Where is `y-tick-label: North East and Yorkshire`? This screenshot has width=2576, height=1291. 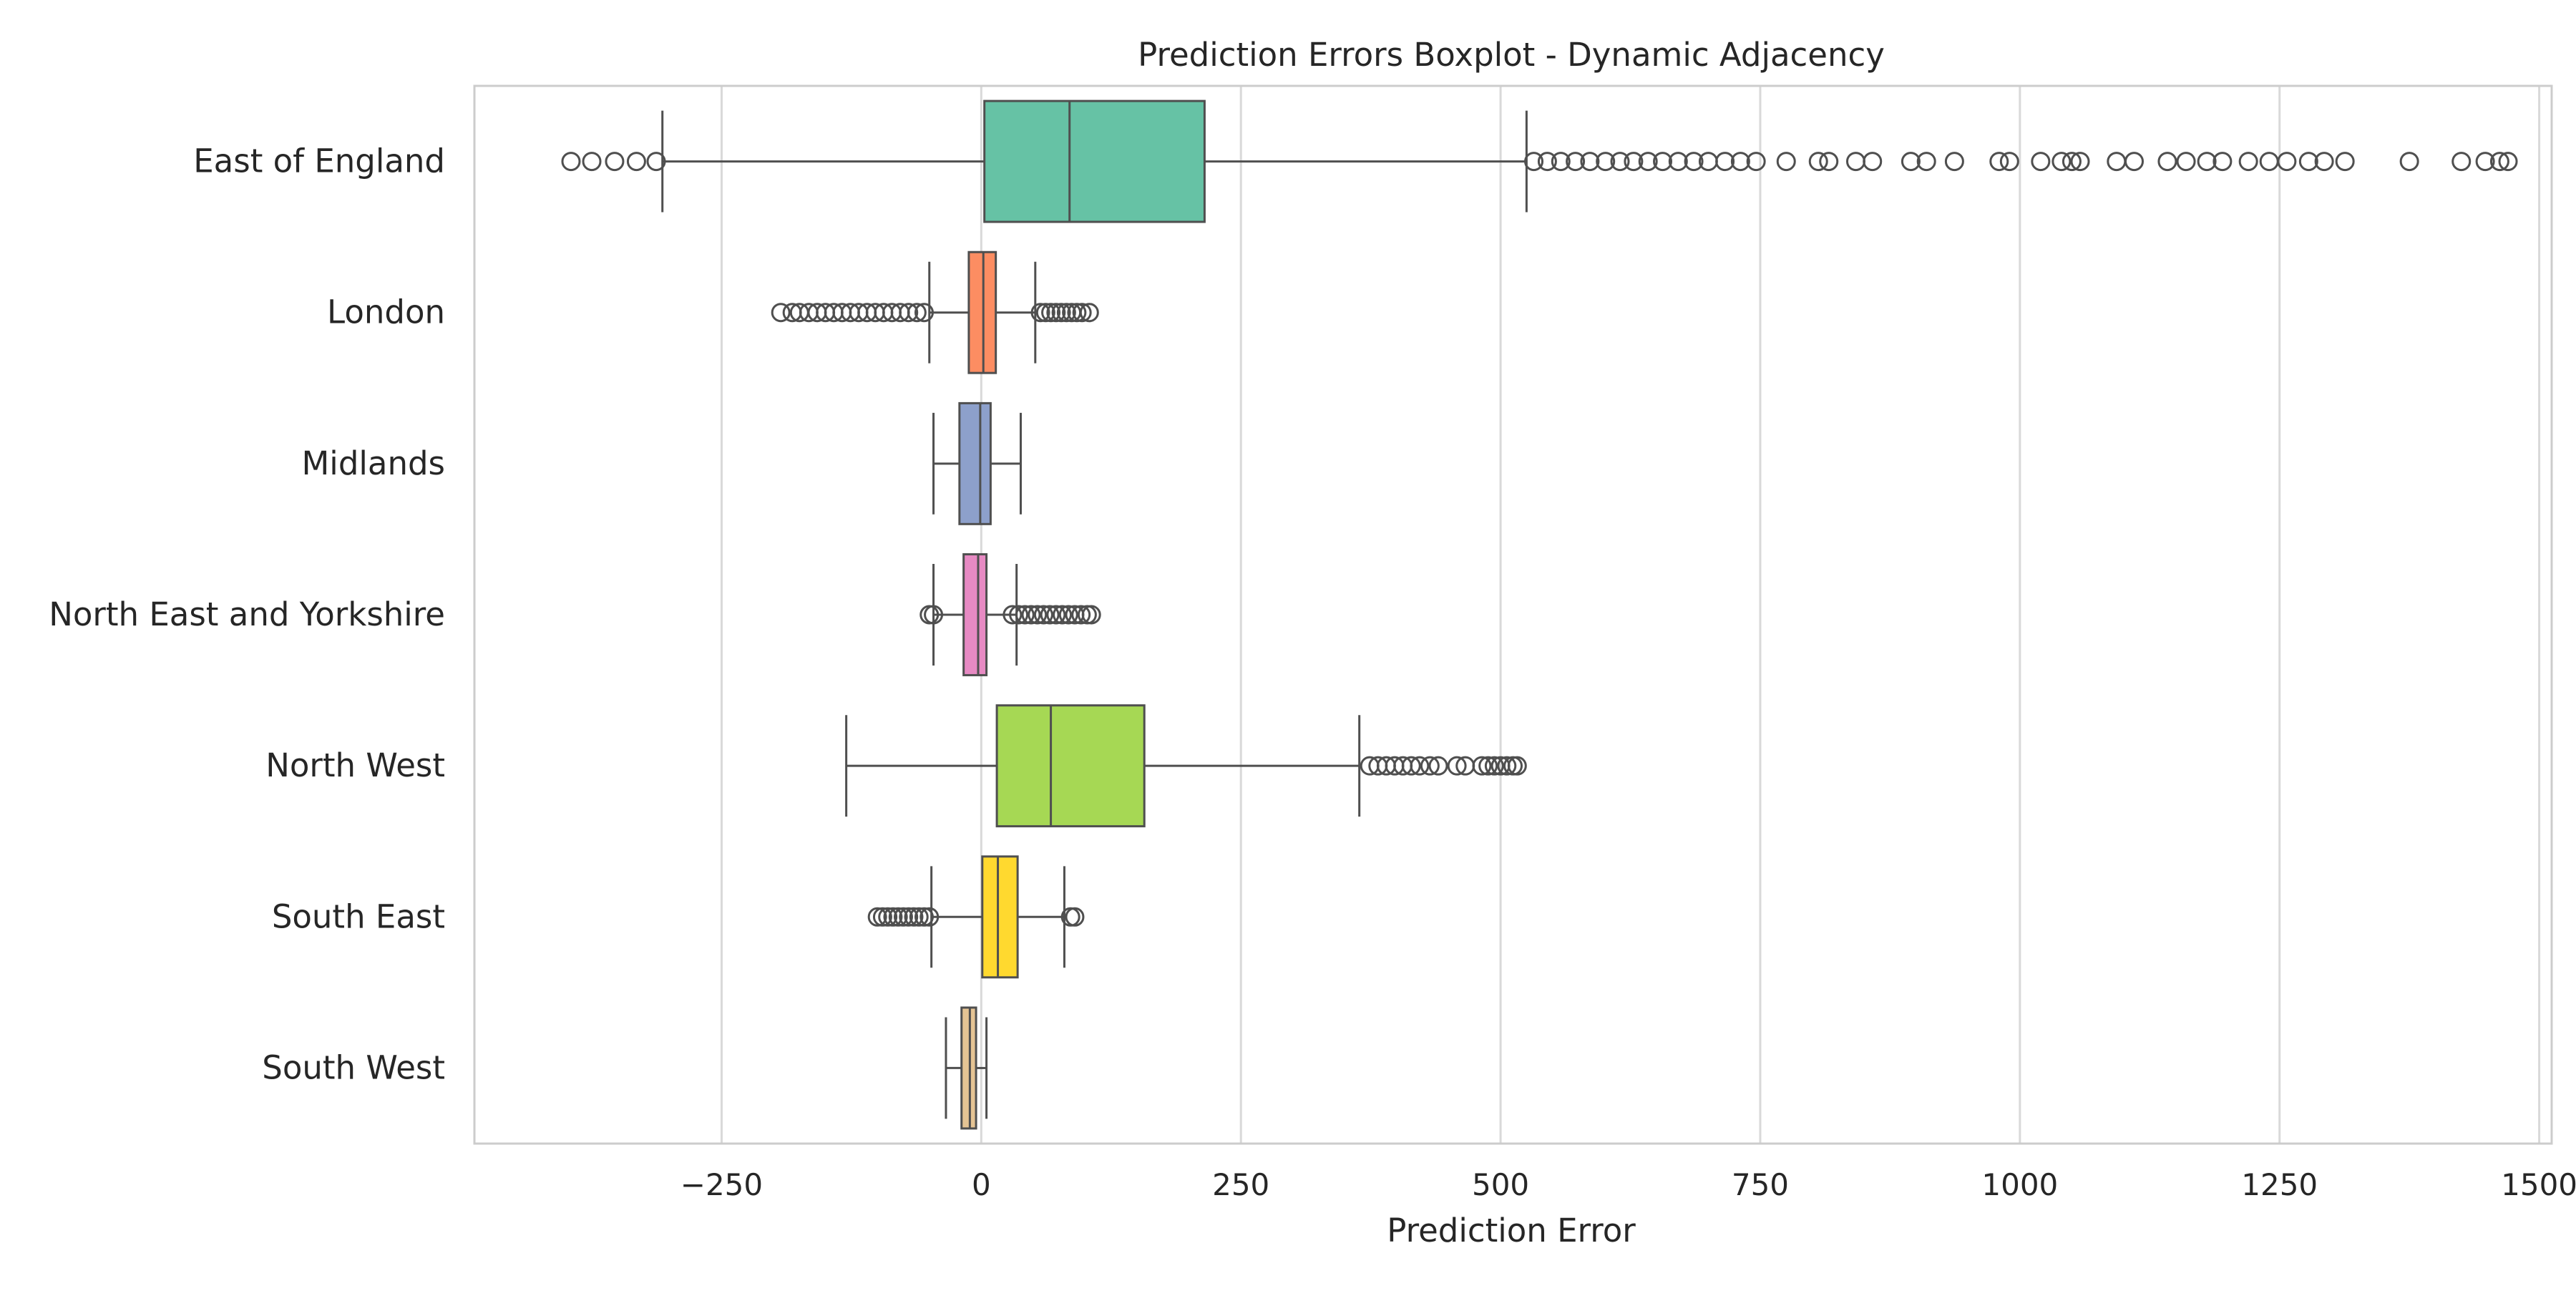 y-tick-label: North East and Yorkshire is located at coordinates (247, 614).